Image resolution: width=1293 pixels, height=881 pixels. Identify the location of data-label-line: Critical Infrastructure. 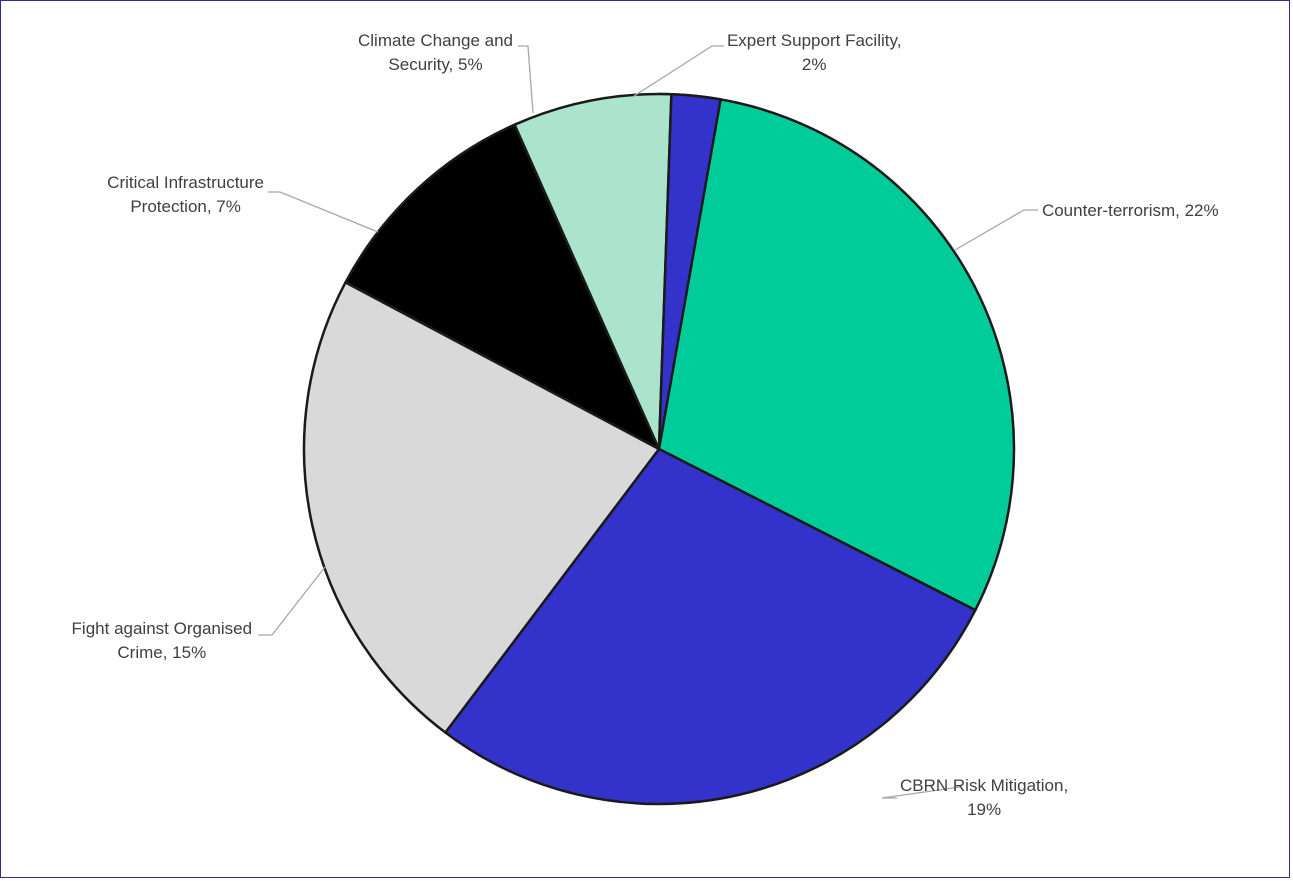
(185, 182).